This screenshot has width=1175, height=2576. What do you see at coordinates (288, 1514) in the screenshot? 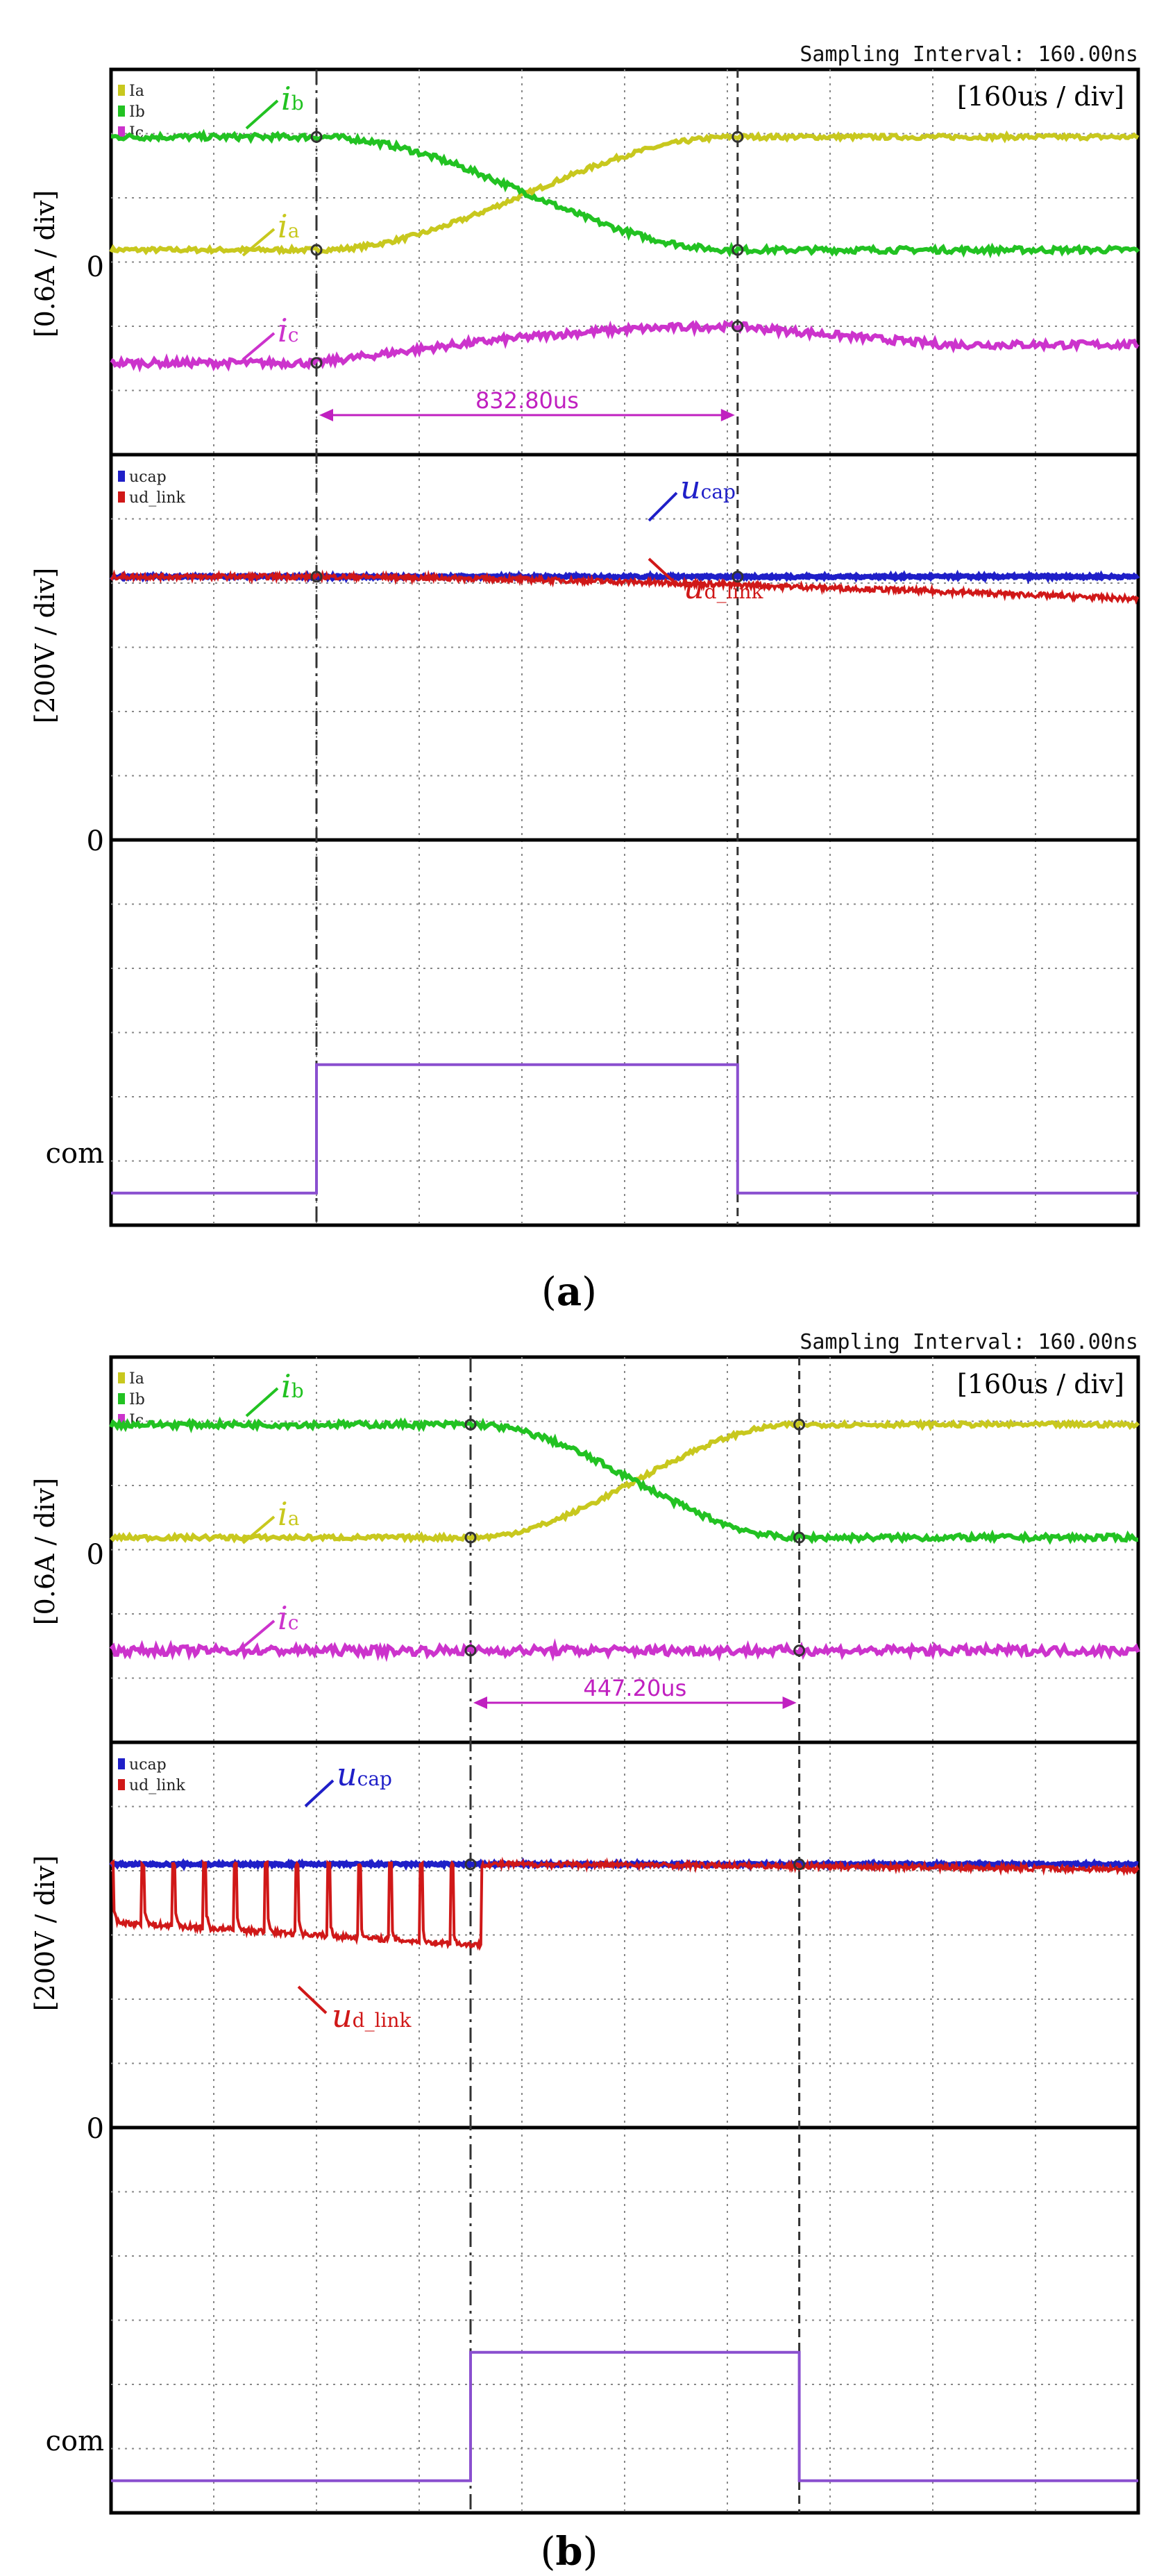
I see `annot-ia-b: ia` at bounding box center [288, 1514].